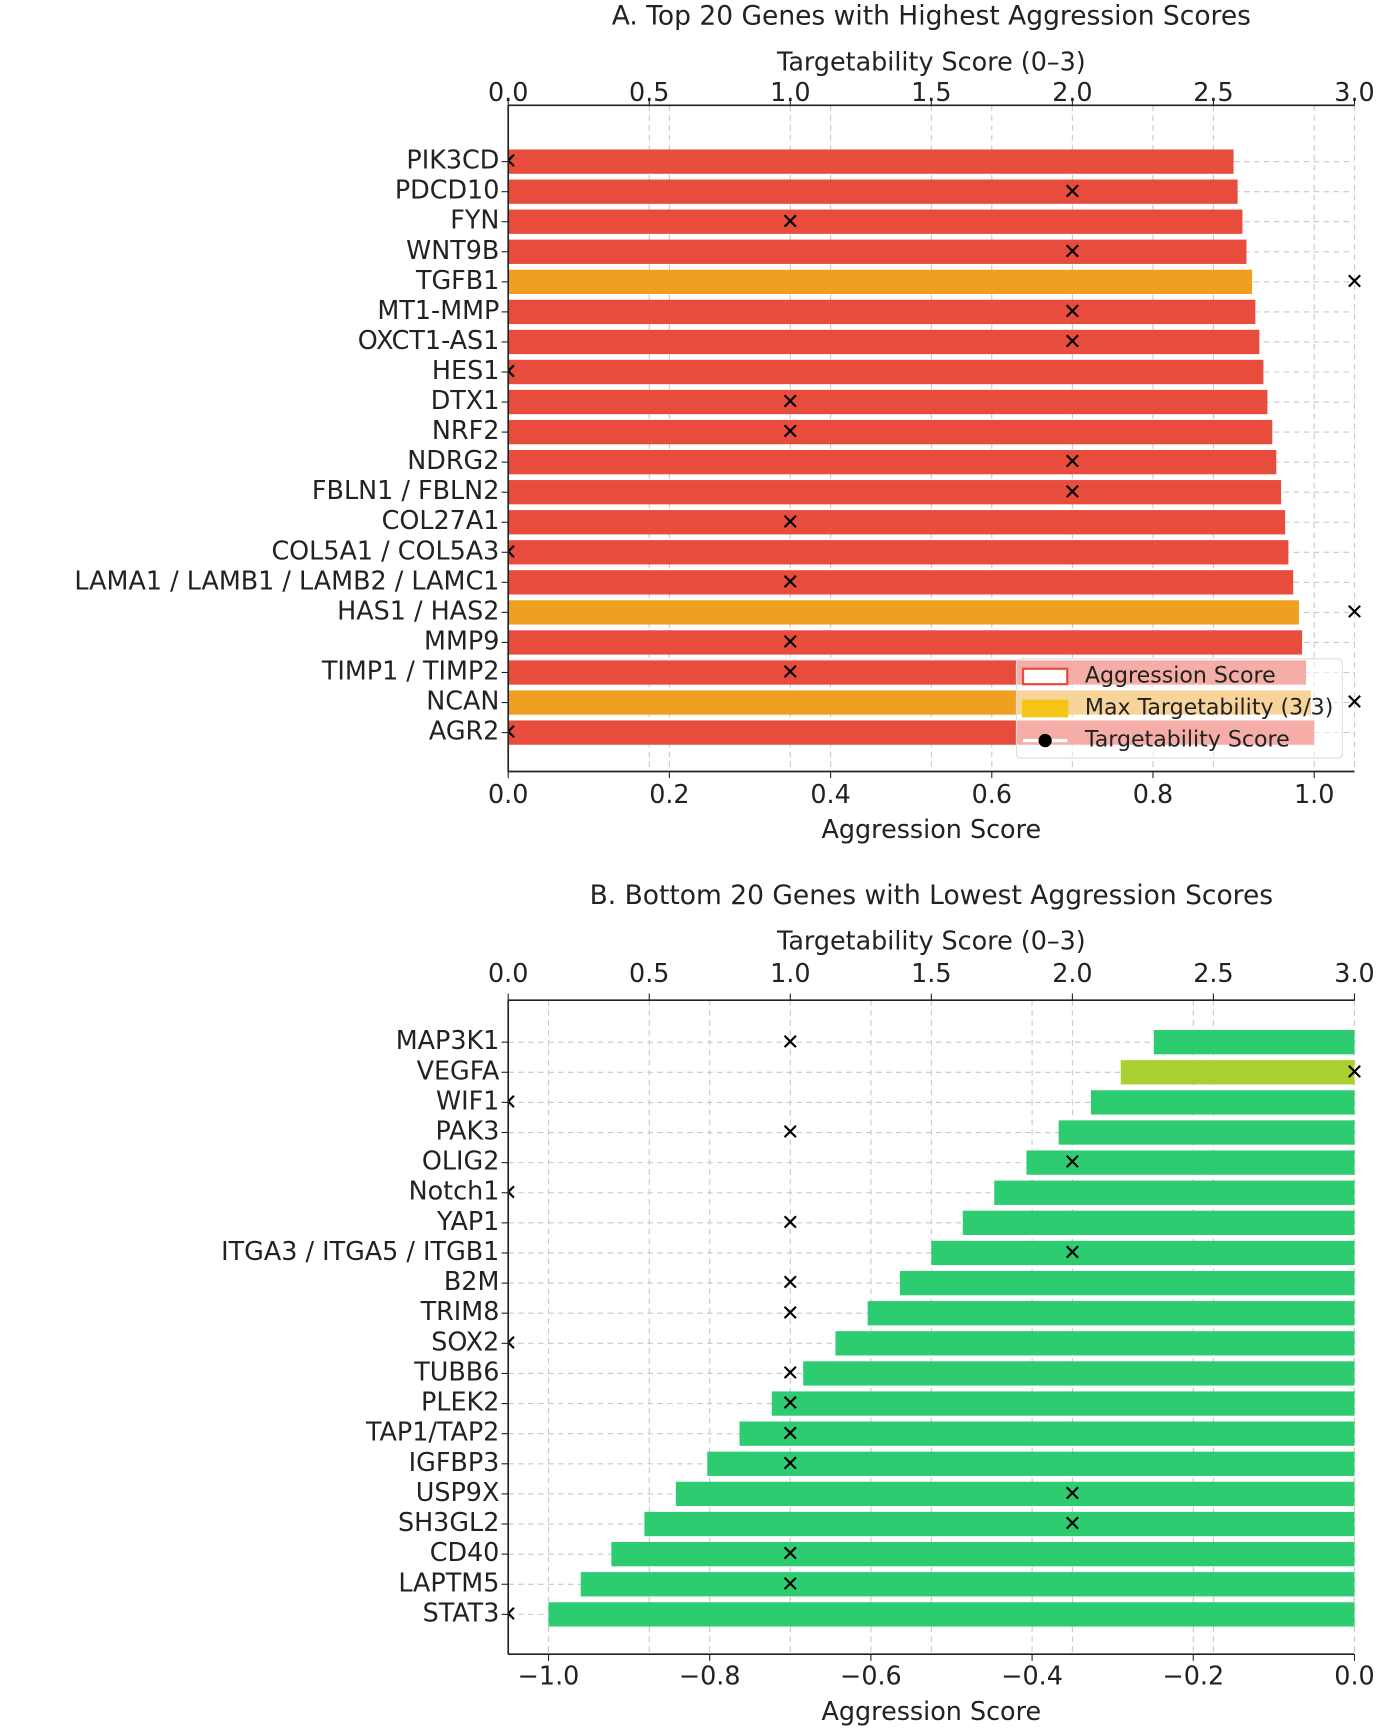 The height and width of the screenshot is (1733, 1381). What do you see at coordinates (474, 220) in the screenshot?
I see `y-tick-label: FYN` at bounding box center [474, 220].